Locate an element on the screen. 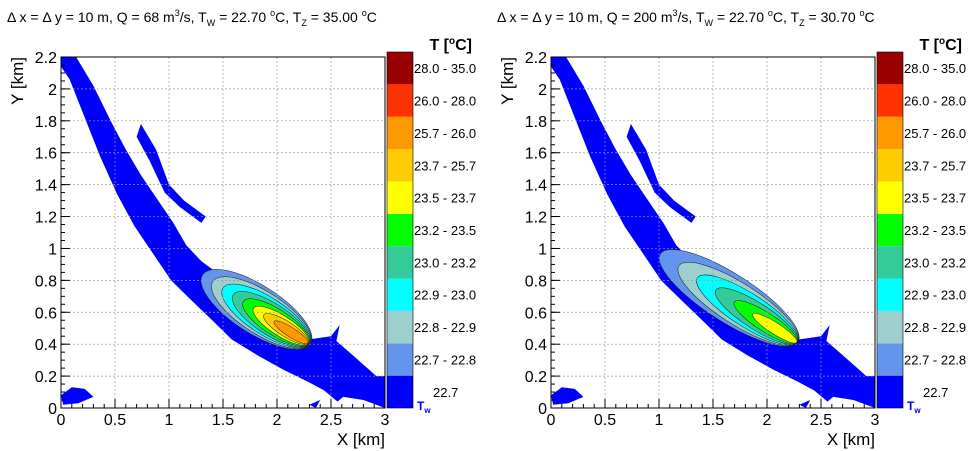 This screenshot has width=976, height=451. x-tick-label: 0.5 is located at coordinates (605, 420).